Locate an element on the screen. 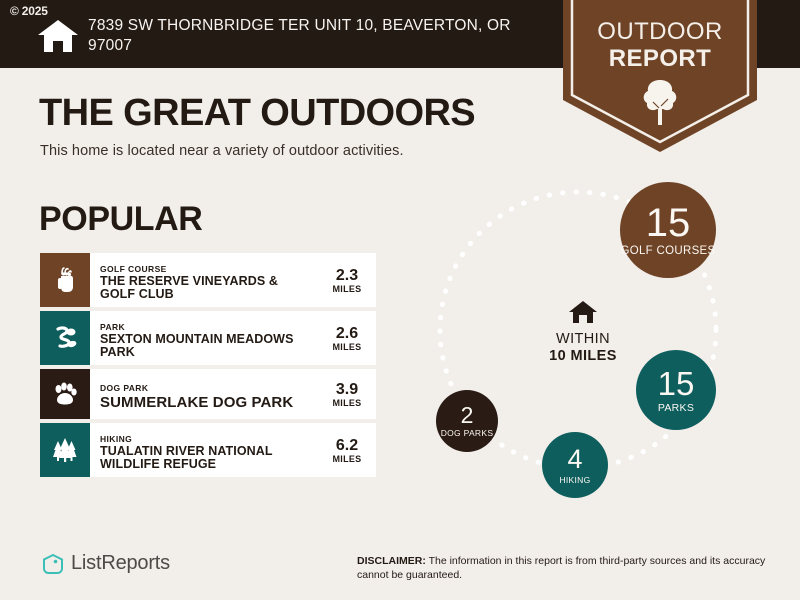 The image size is (800, 600). list-item-distance: 2.6 MILES is located at coordinates (347, 338).